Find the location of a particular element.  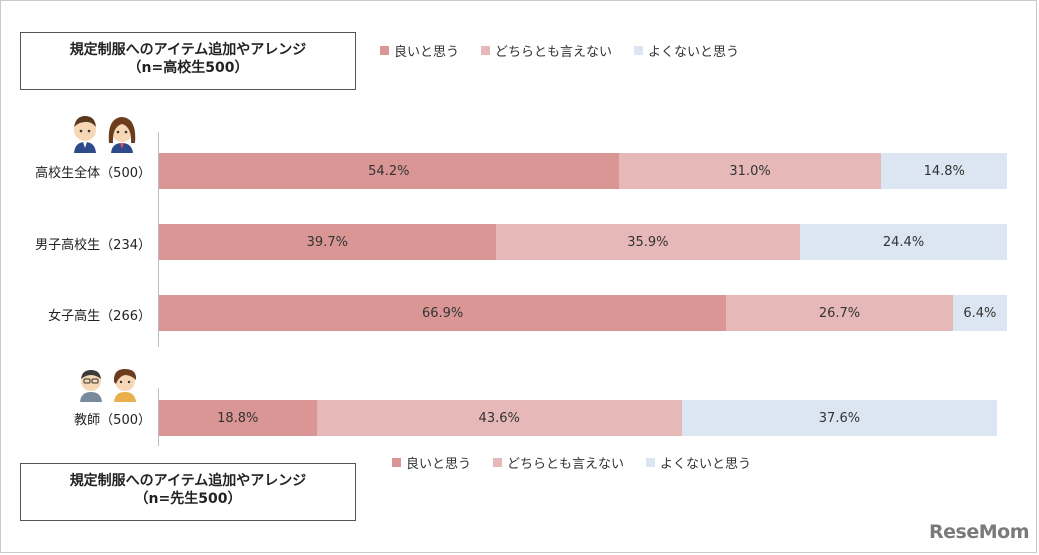

bar-label-bad-0: 14.8% is located at coordinates (944, 171).